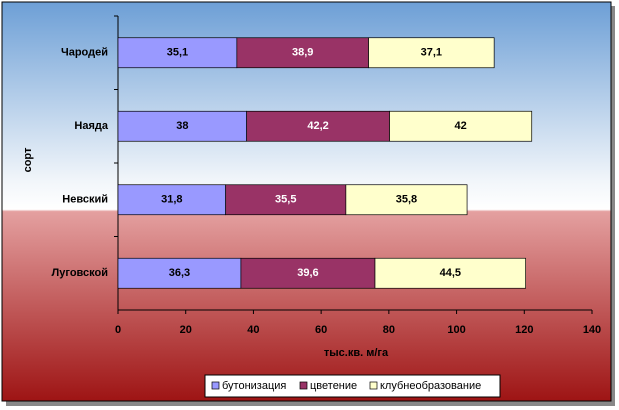 The height and width of the screenshot is (410, 619). I want to click on x-tick-label: 0, so click(118, 330).